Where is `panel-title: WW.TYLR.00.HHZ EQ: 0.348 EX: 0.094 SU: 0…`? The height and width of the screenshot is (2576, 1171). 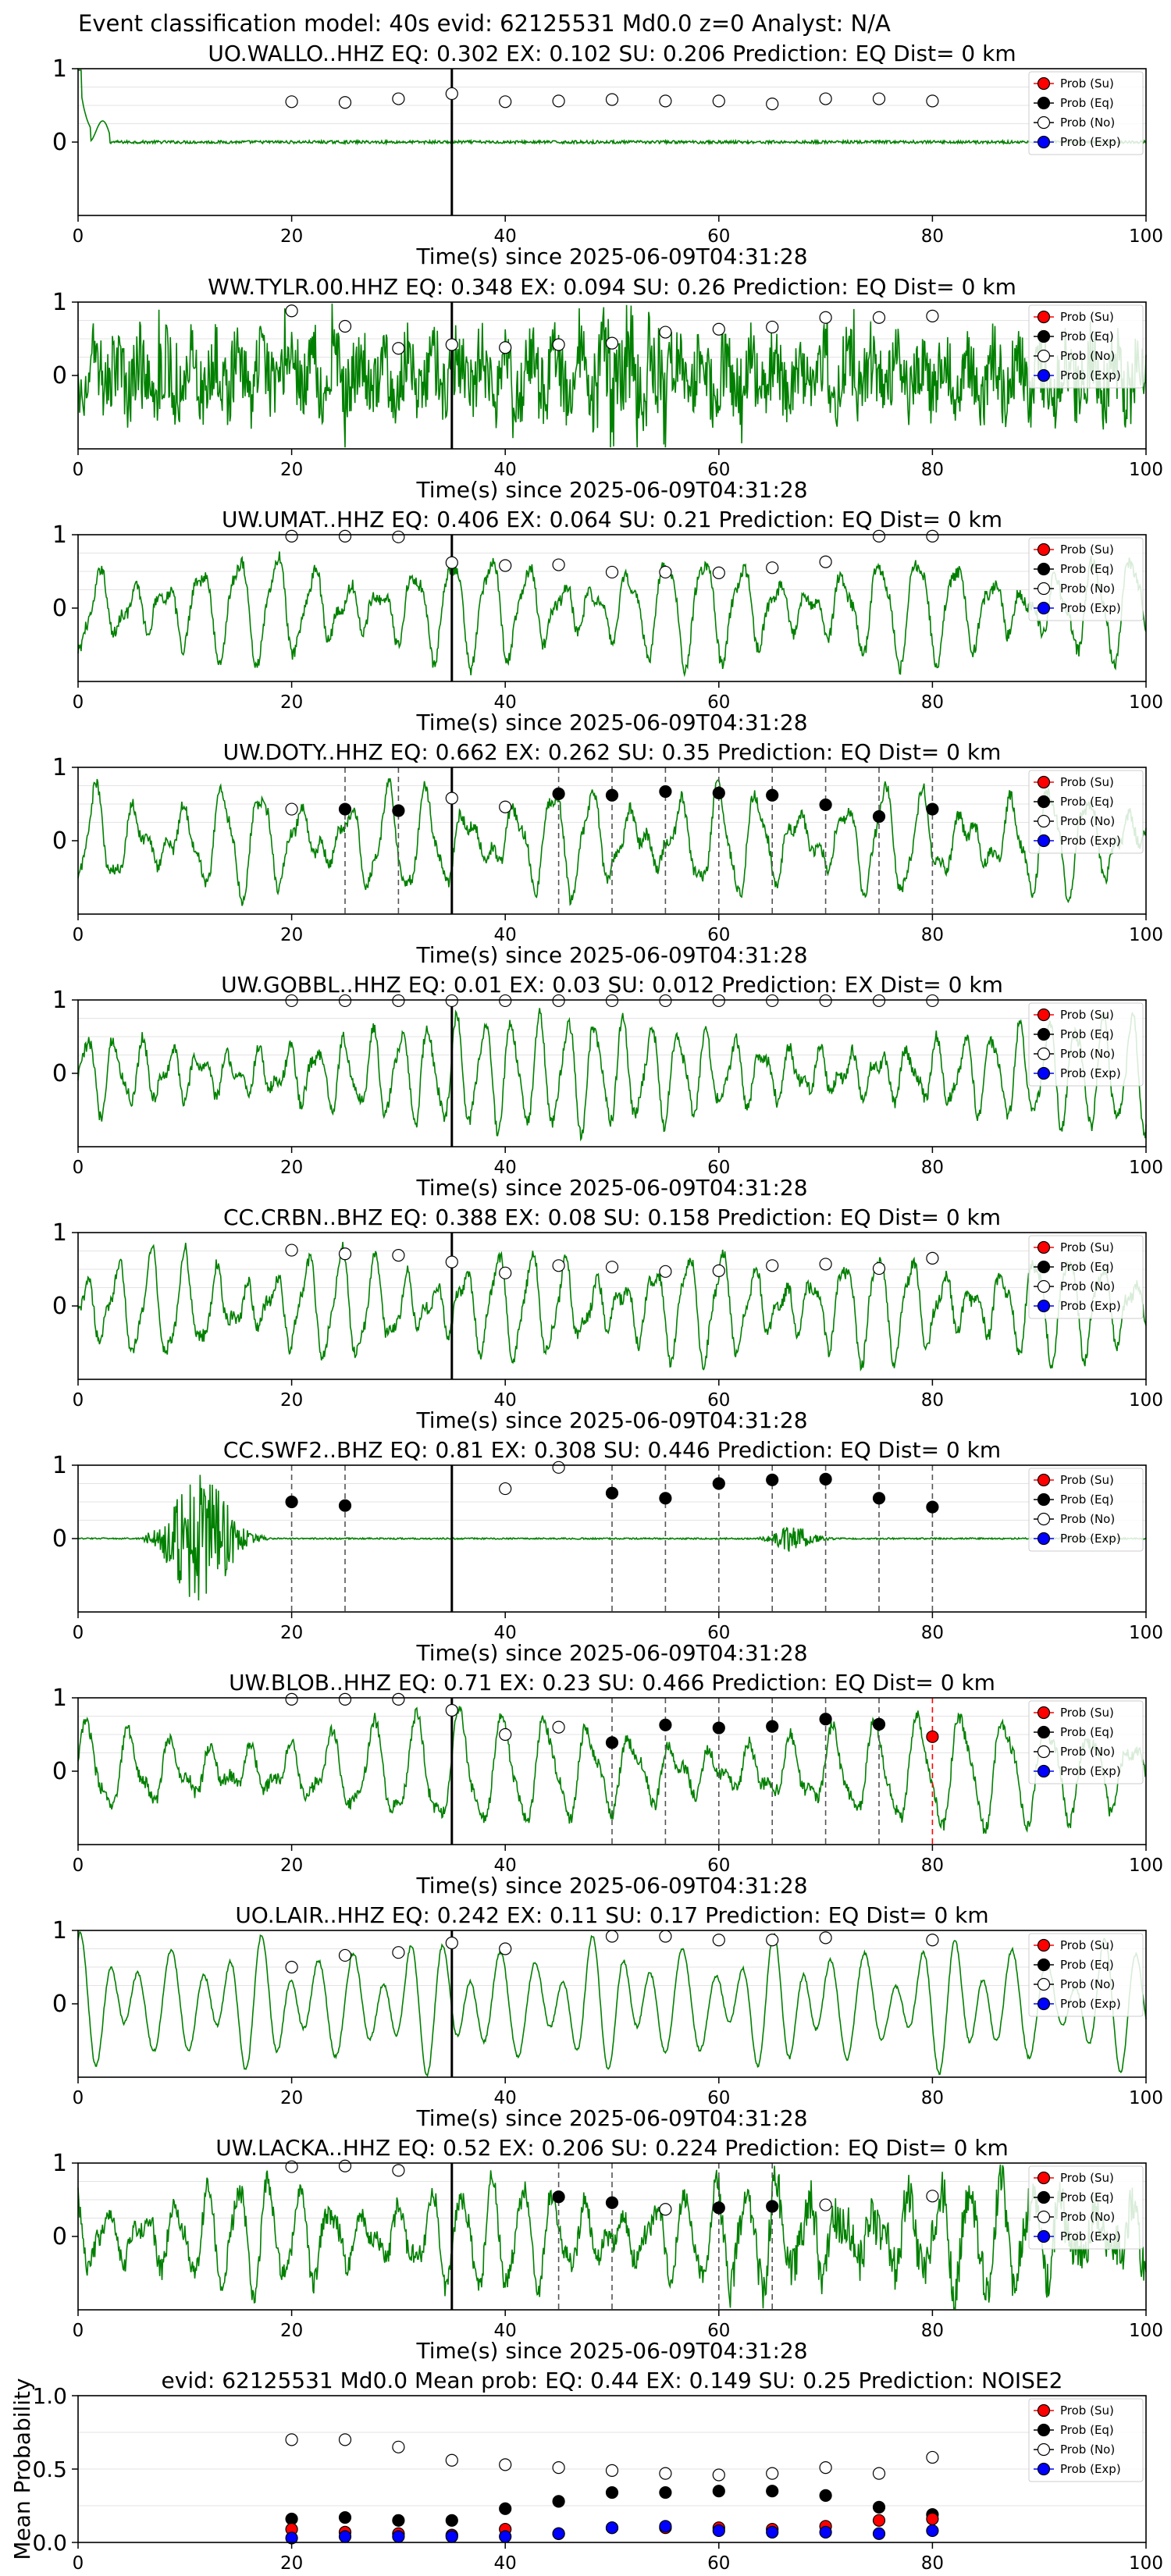
panel-title: WW.TYLR.00.HHZ EQ: 0.348 EX: 0.094 SU: 0… is located at coordinates (612, 287).